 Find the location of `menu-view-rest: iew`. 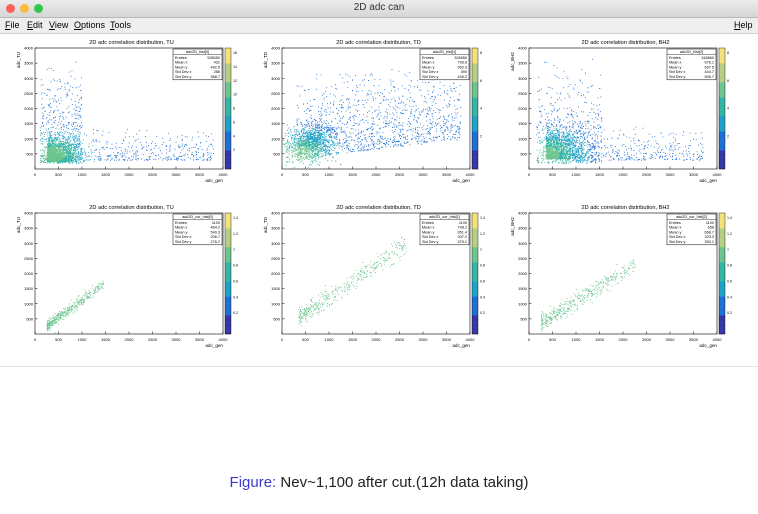

menu-view-rest: iew is located at coordinates (62, 25).